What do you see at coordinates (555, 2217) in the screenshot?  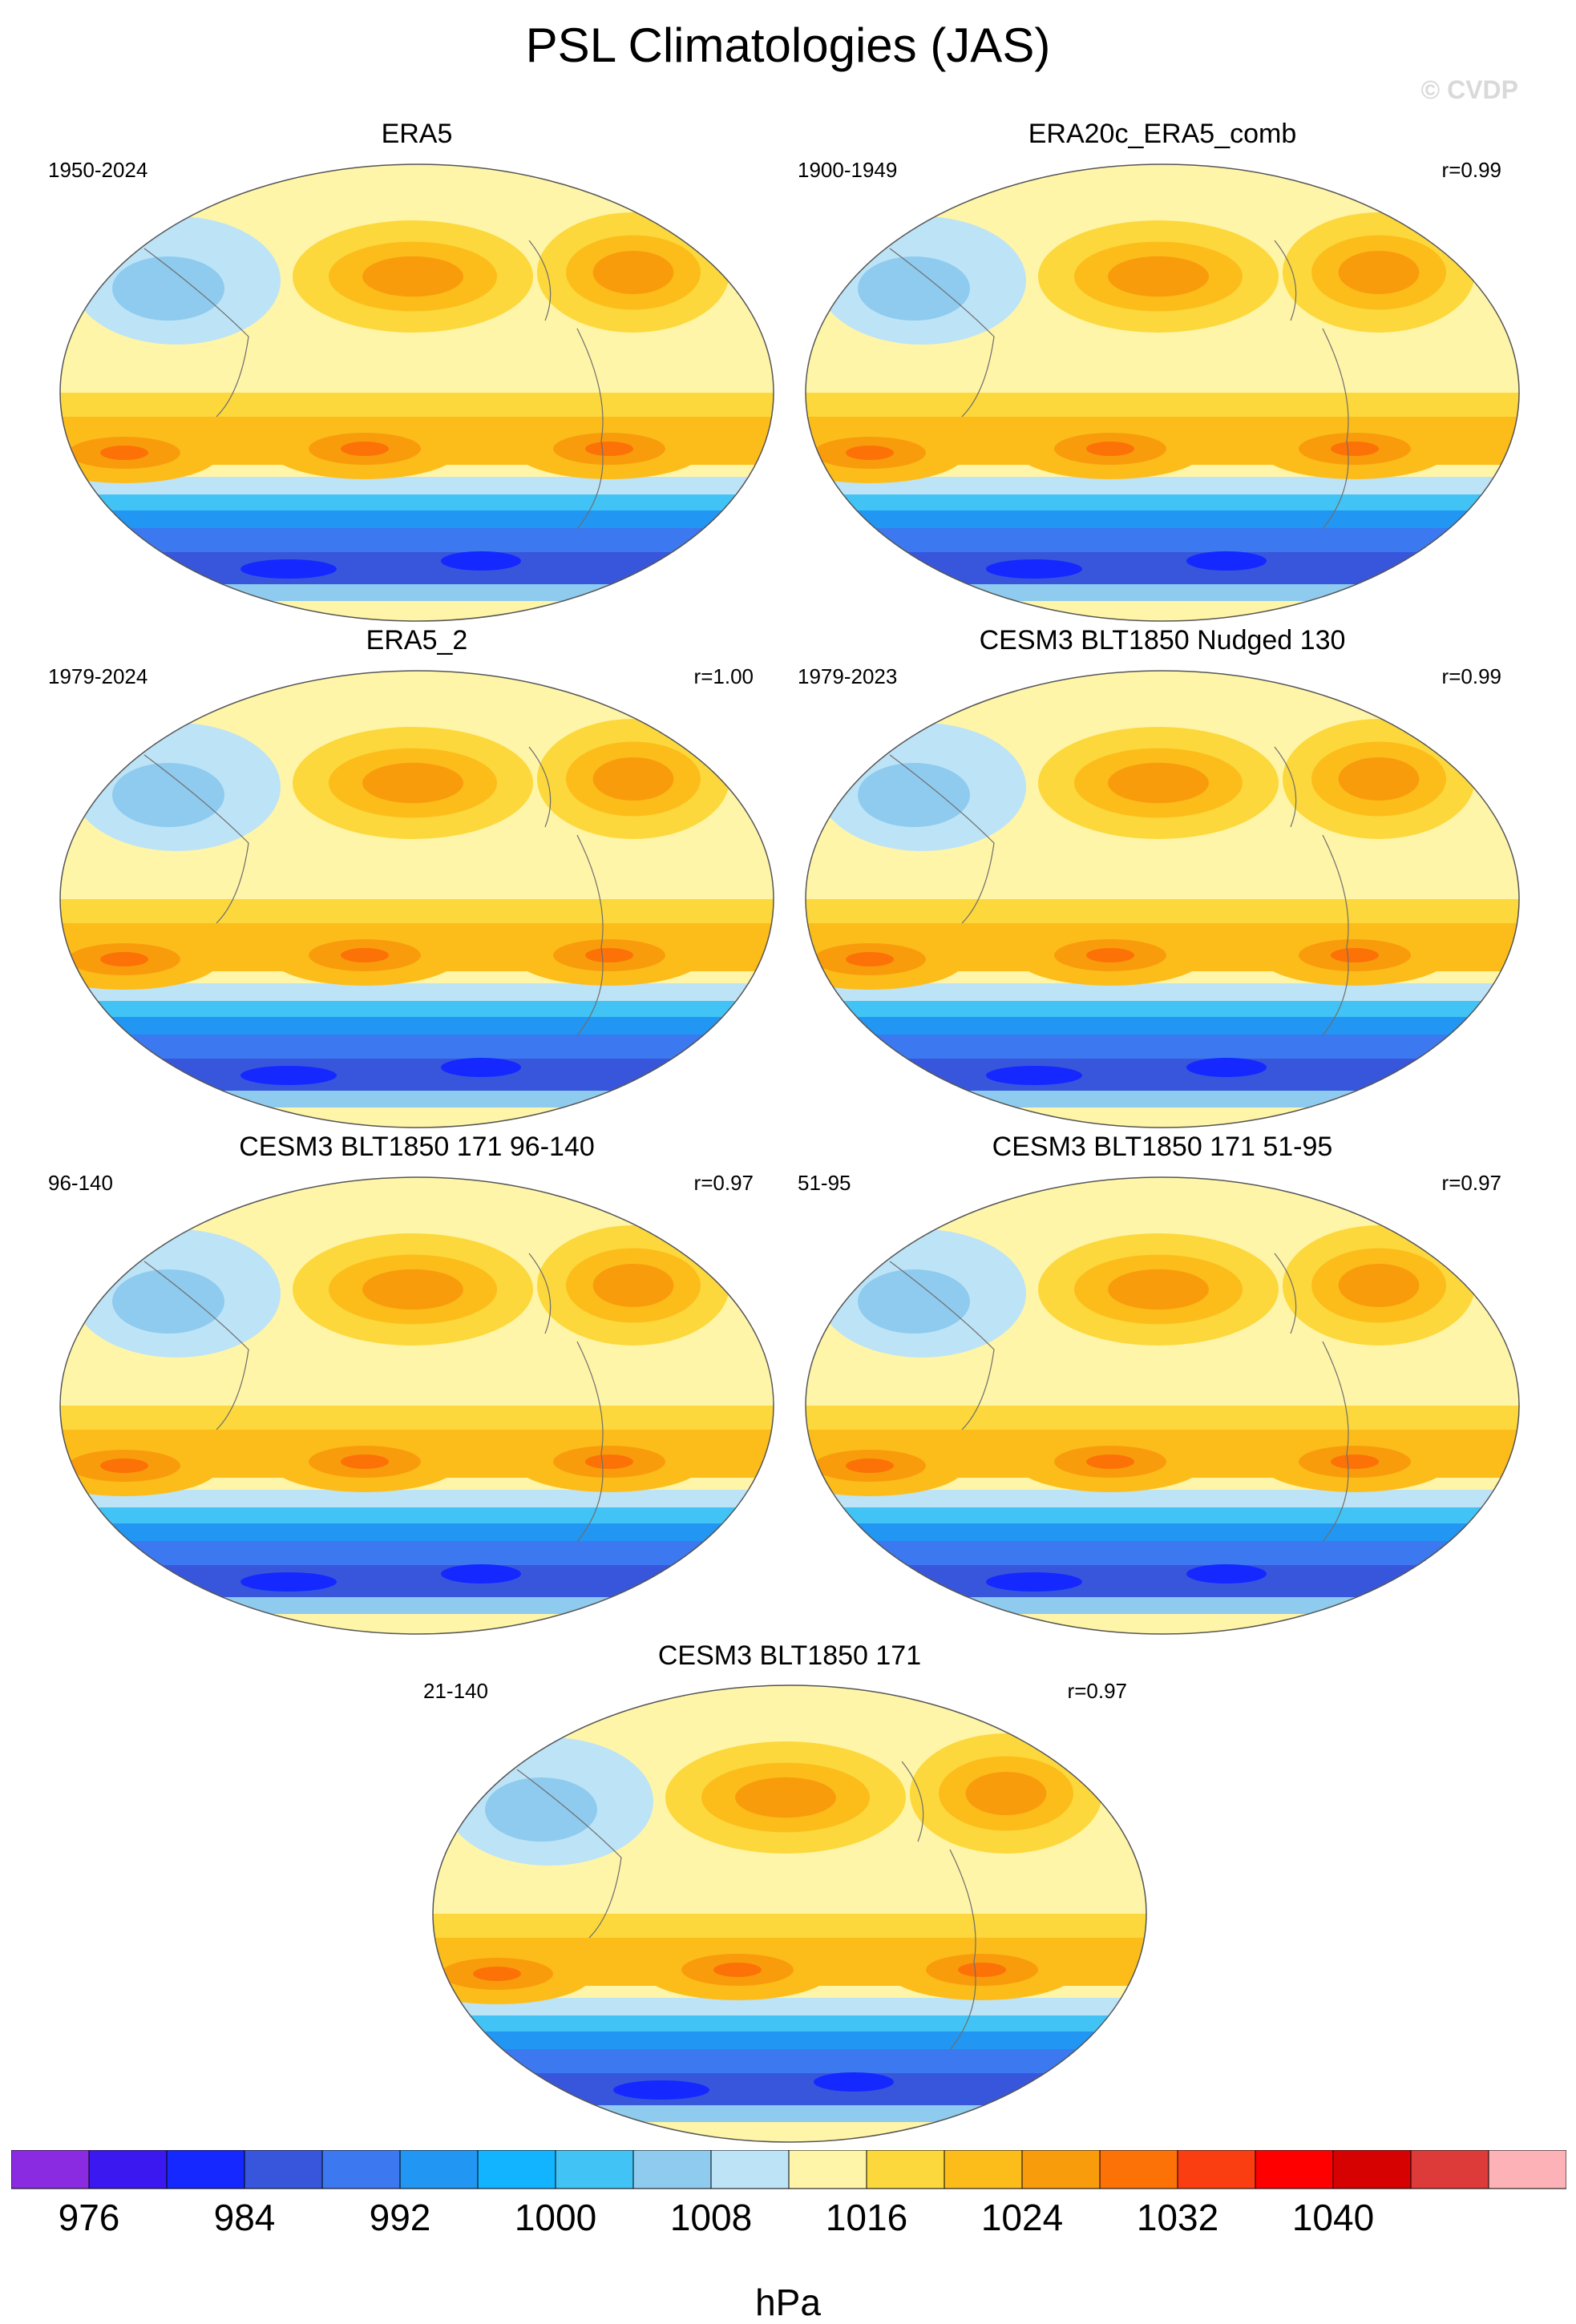 I see `colorbar-tick-label: 1000` at bounding box center [555, 2217].